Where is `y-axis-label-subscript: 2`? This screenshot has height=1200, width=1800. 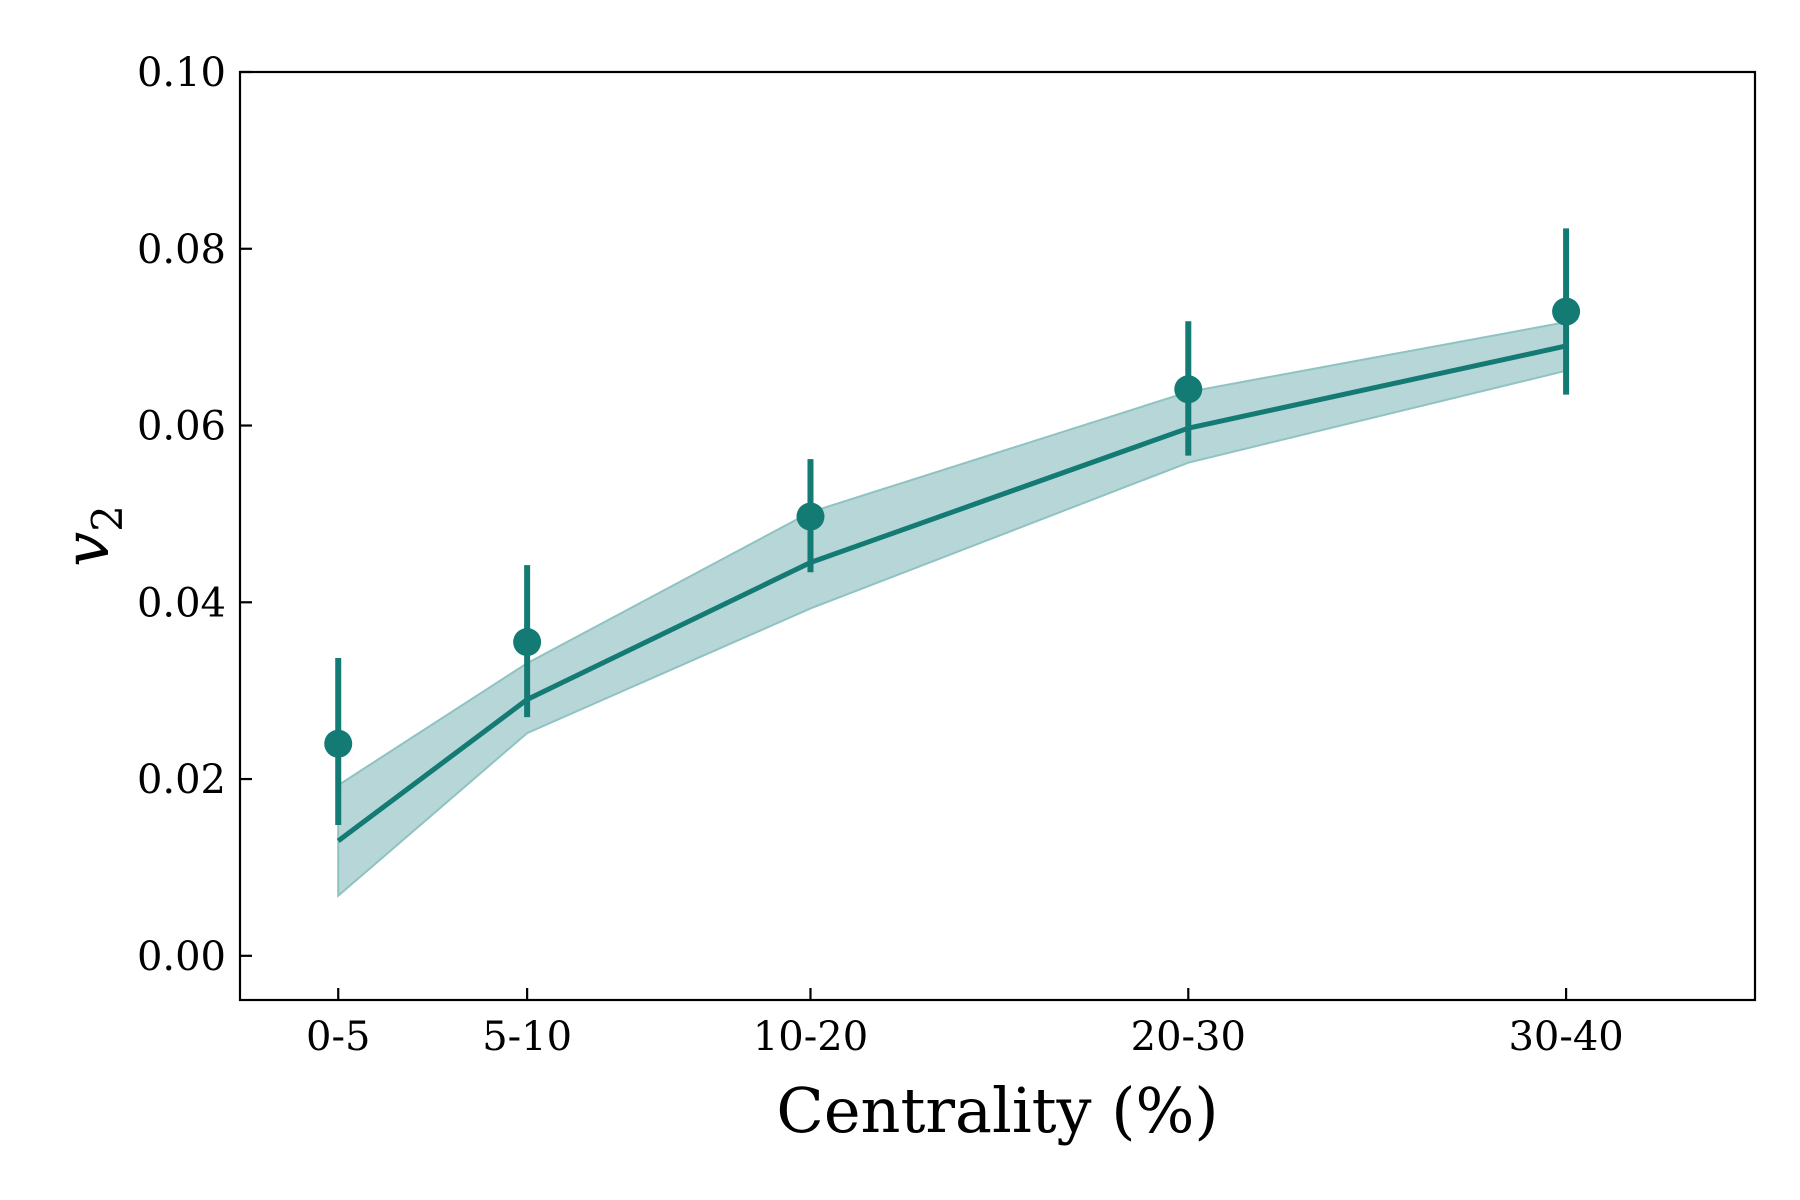 y-axis-label-subscript: 2 is located at coordinates (107, 518).